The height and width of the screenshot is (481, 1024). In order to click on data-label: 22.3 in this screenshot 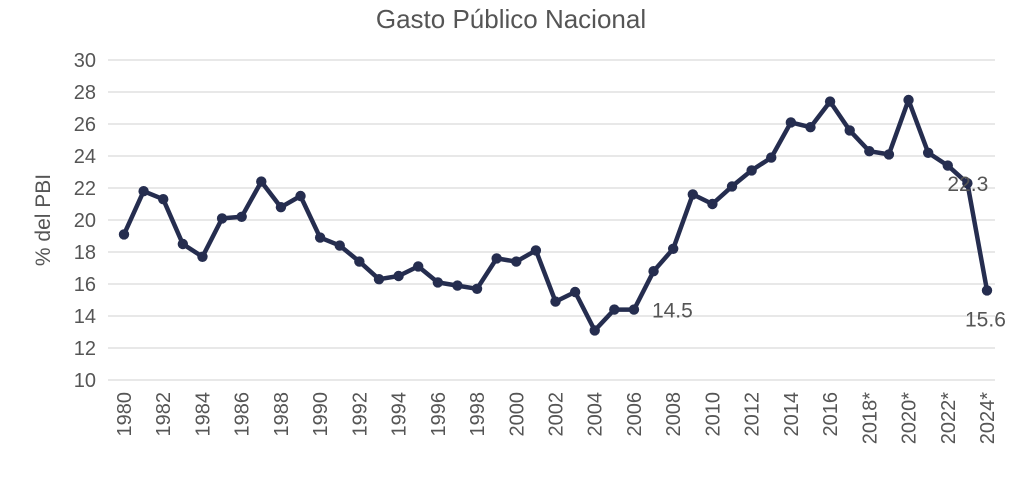, I will do `click(967, 184)`.